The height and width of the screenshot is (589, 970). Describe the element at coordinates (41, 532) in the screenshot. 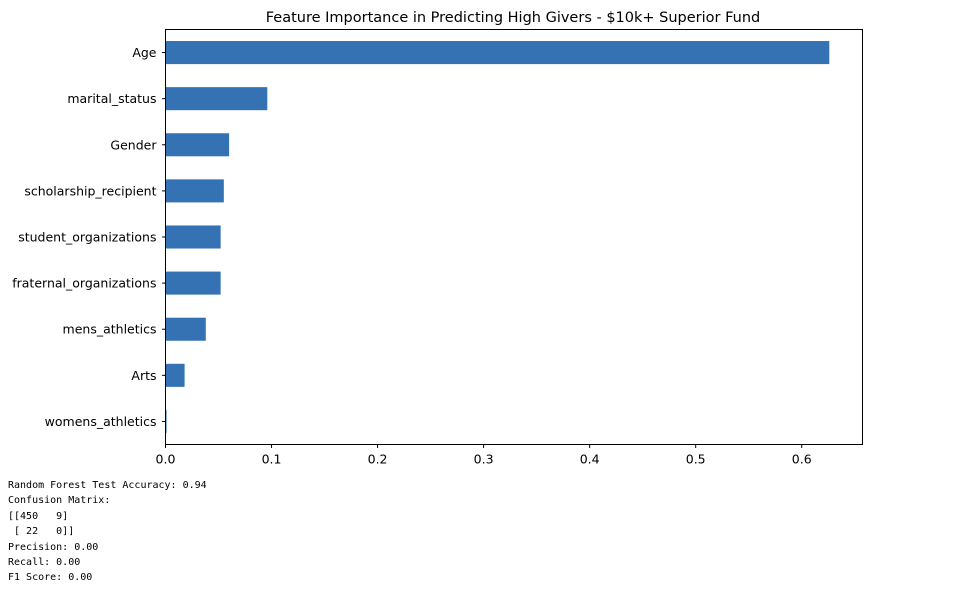

I see `confusion-matrix-row-2: [ 22 0]]` at that location.